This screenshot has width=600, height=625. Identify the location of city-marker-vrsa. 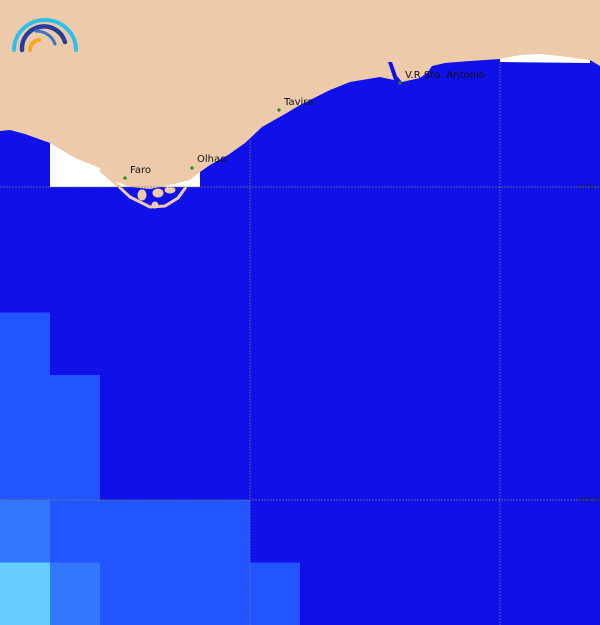
(400, 83).